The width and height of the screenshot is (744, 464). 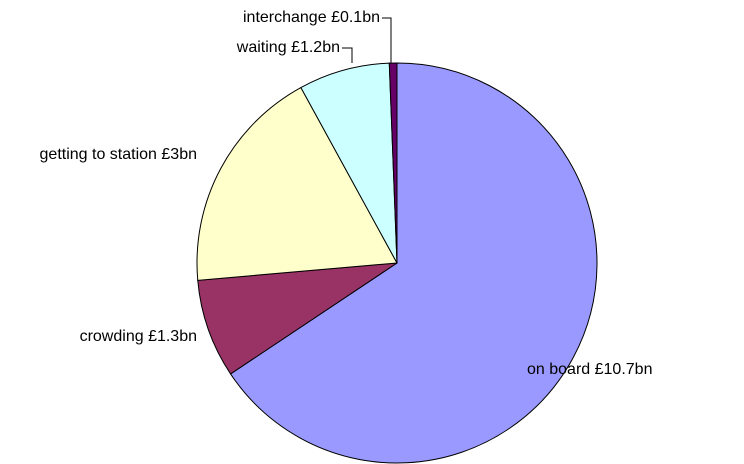 What do you see at coordinates (179, 154) in the screenshot?
I see `label-value: £3bn` at bounding box center [179, 154].